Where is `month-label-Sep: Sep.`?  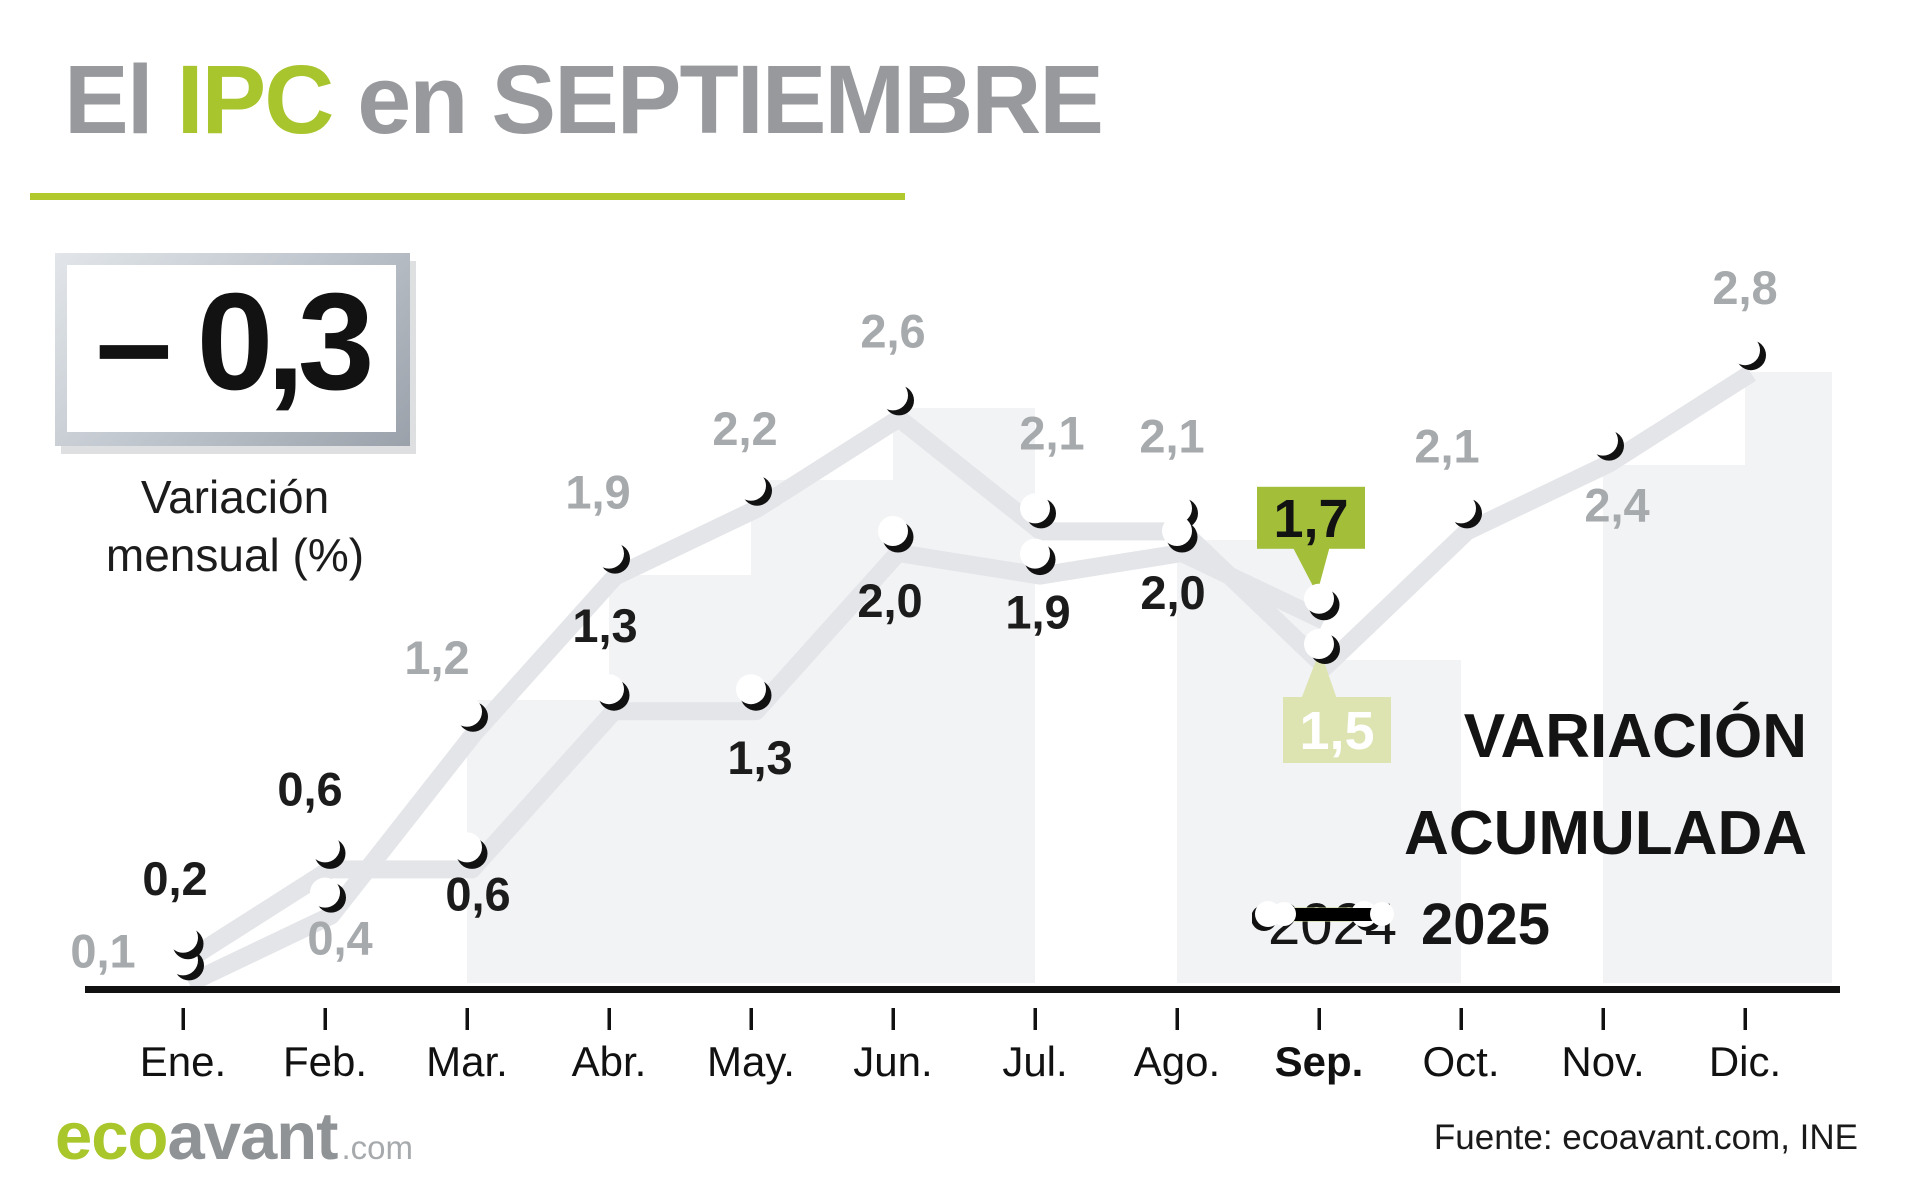
month-label-Sep: Sep. is located at coordinates (1319, 1061).